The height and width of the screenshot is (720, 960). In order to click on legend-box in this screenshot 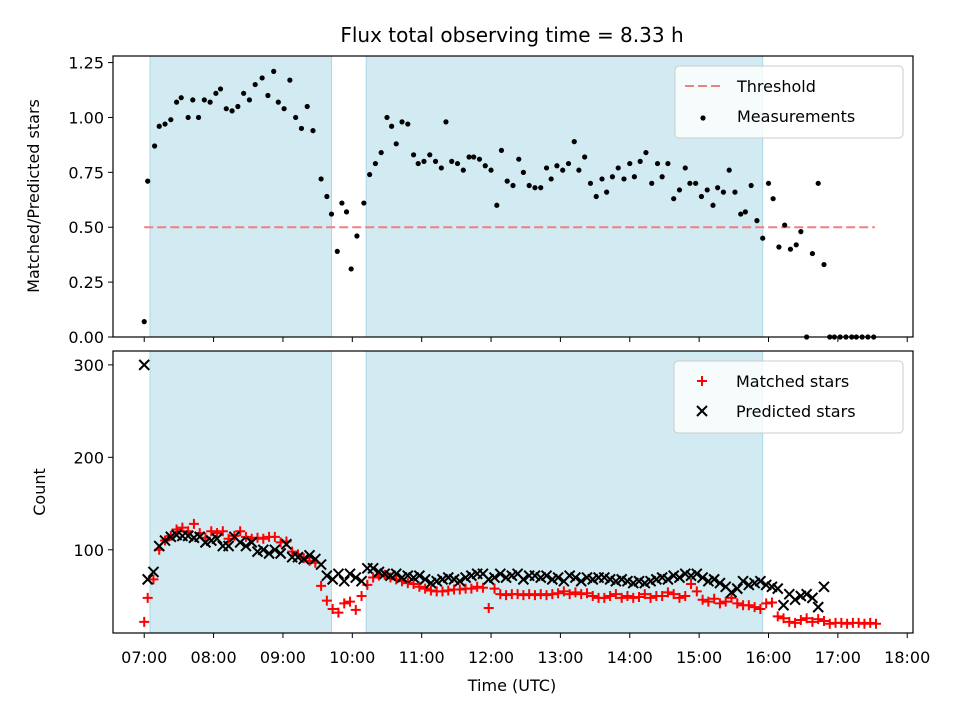, I will do `click(789, 102)`.